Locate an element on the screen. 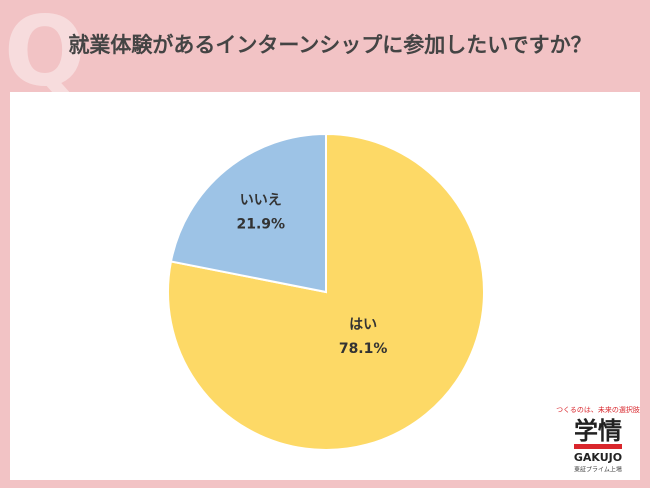  value-label: 21.9% is located at coordinates (260, 225).